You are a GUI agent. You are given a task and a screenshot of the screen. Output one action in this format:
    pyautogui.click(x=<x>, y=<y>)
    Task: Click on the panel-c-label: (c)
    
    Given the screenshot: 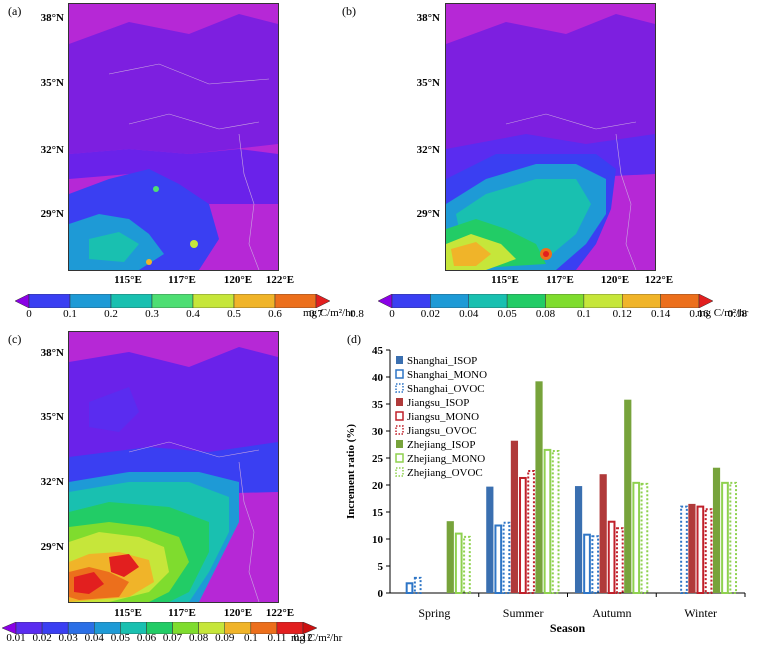 What is the action you would take?
    pyautogui.click(x=15, y=339)
    